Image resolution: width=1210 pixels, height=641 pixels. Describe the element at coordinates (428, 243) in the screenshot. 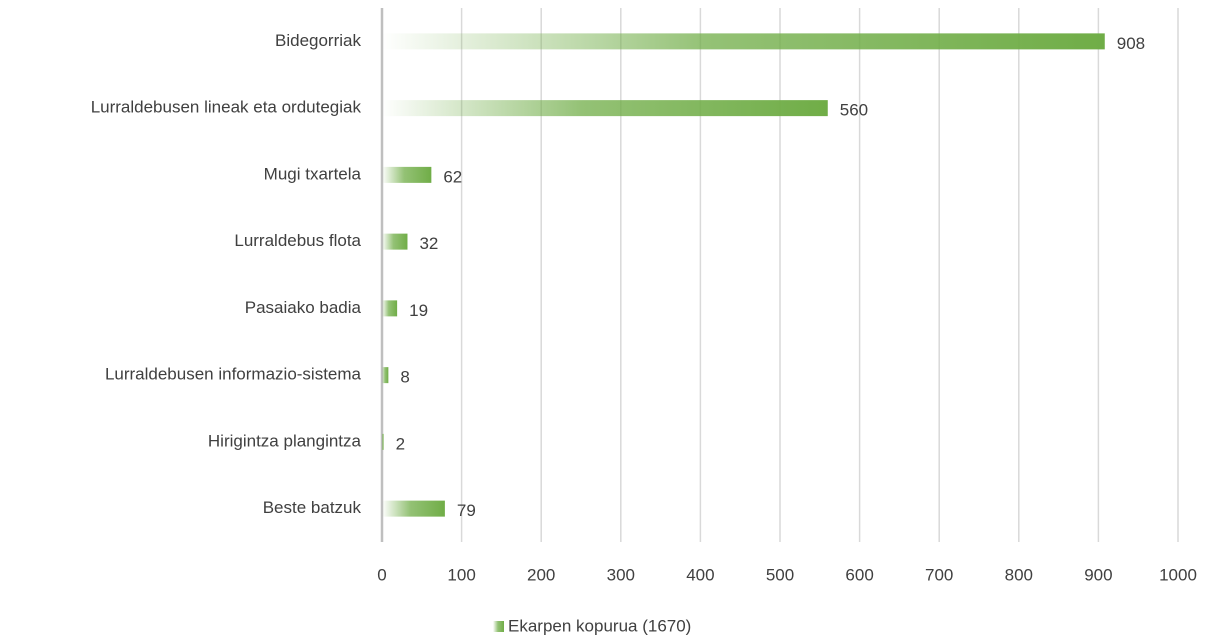

I see `data-label: 32` at that location.